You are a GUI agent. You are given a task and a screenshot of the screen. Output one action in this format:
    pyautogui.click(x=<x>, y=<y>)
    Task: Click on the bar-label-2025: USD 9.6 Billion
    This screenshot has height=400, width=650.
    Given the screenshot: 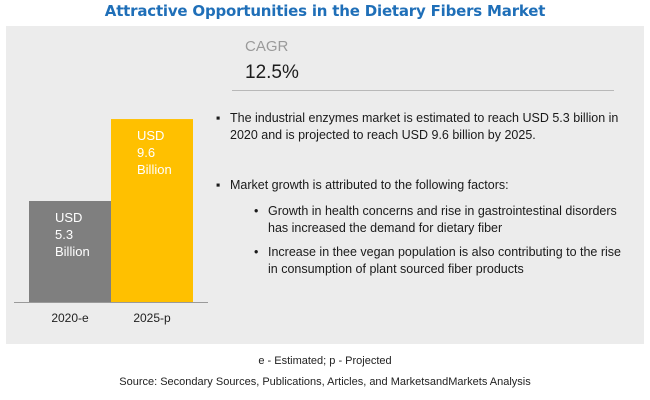 What is the action you would take?
    pyautogui.click(x=154, y=153)
    